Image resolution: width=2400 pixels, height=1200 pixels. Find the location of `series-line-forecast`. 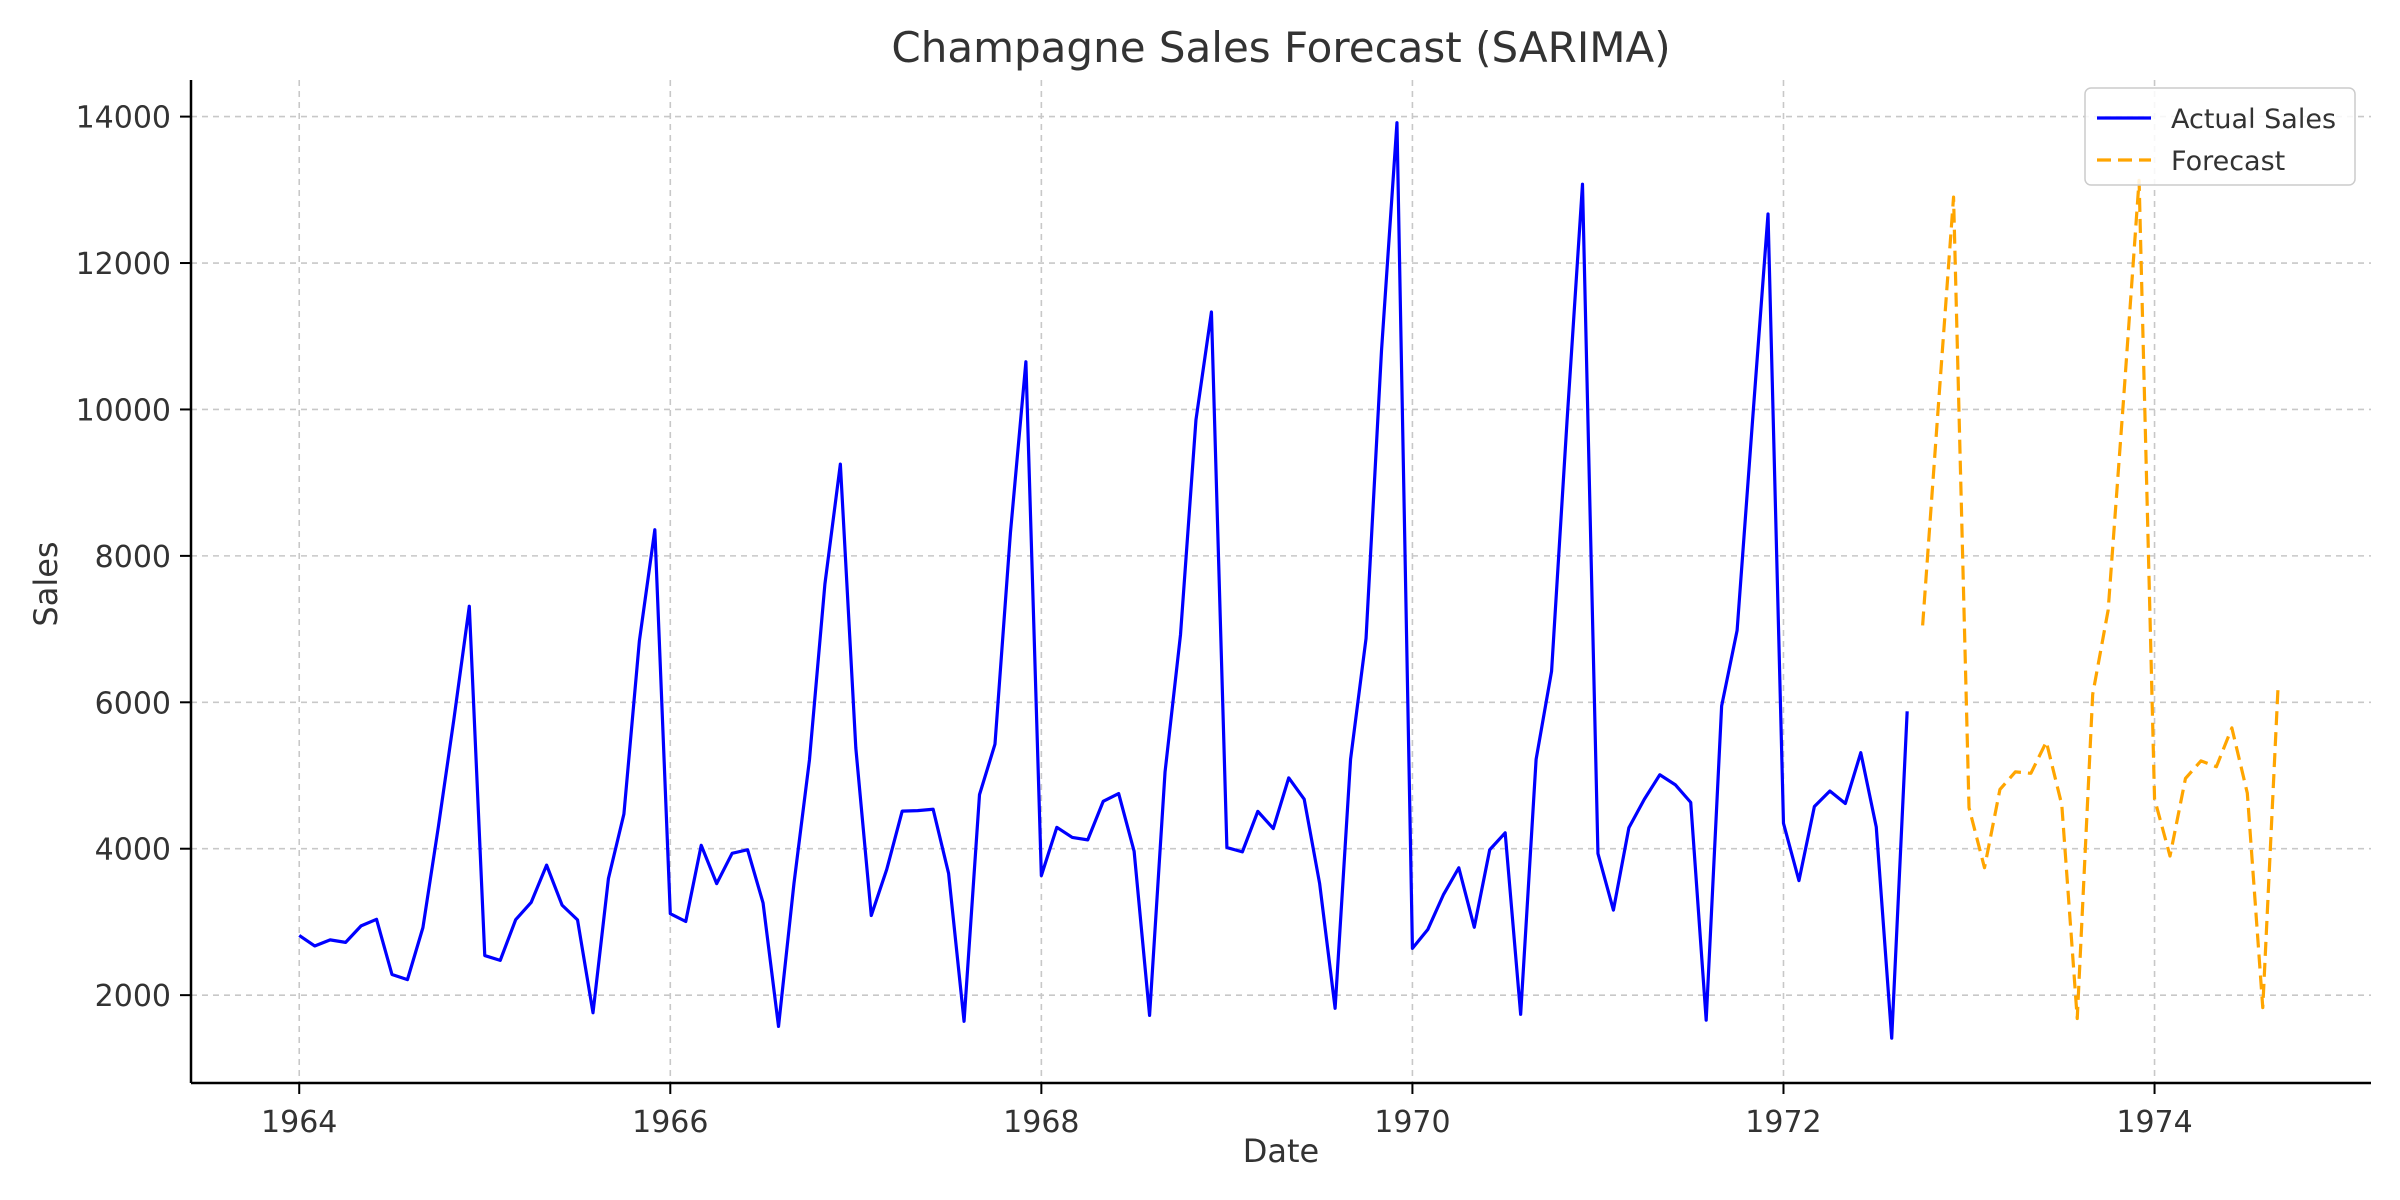

series-line-forecast is located at coordinates (2100, 599).